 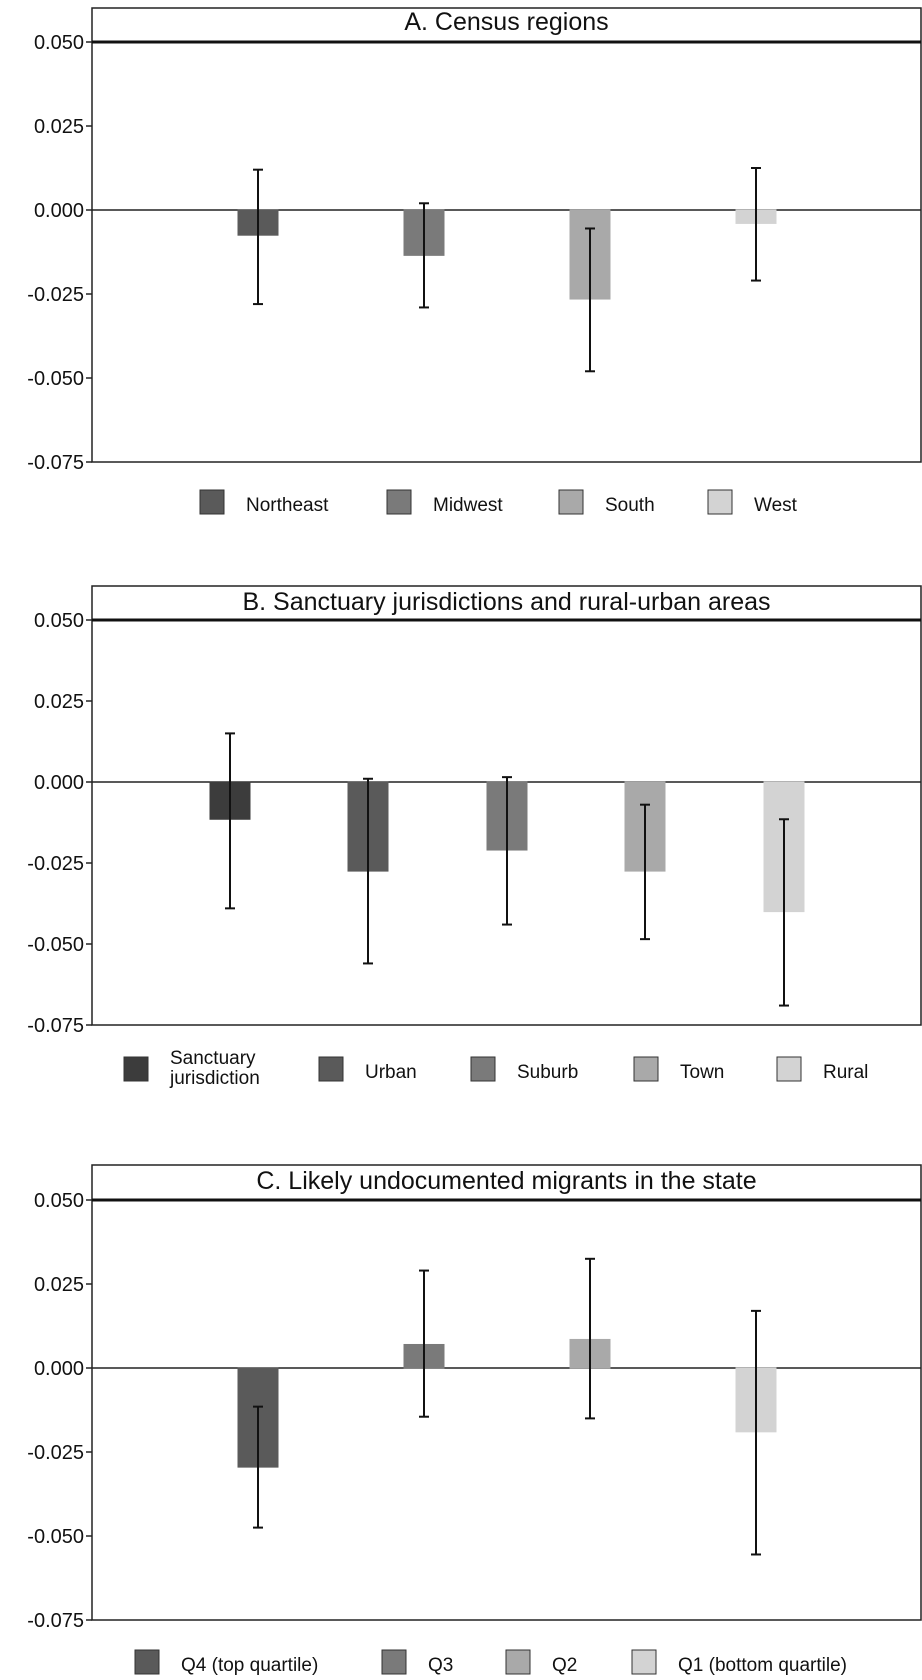 What do you see at coordinates (845, 1072) in the screenshot?
I see `legend-label: Rural` at bounding box center [845, 1072].